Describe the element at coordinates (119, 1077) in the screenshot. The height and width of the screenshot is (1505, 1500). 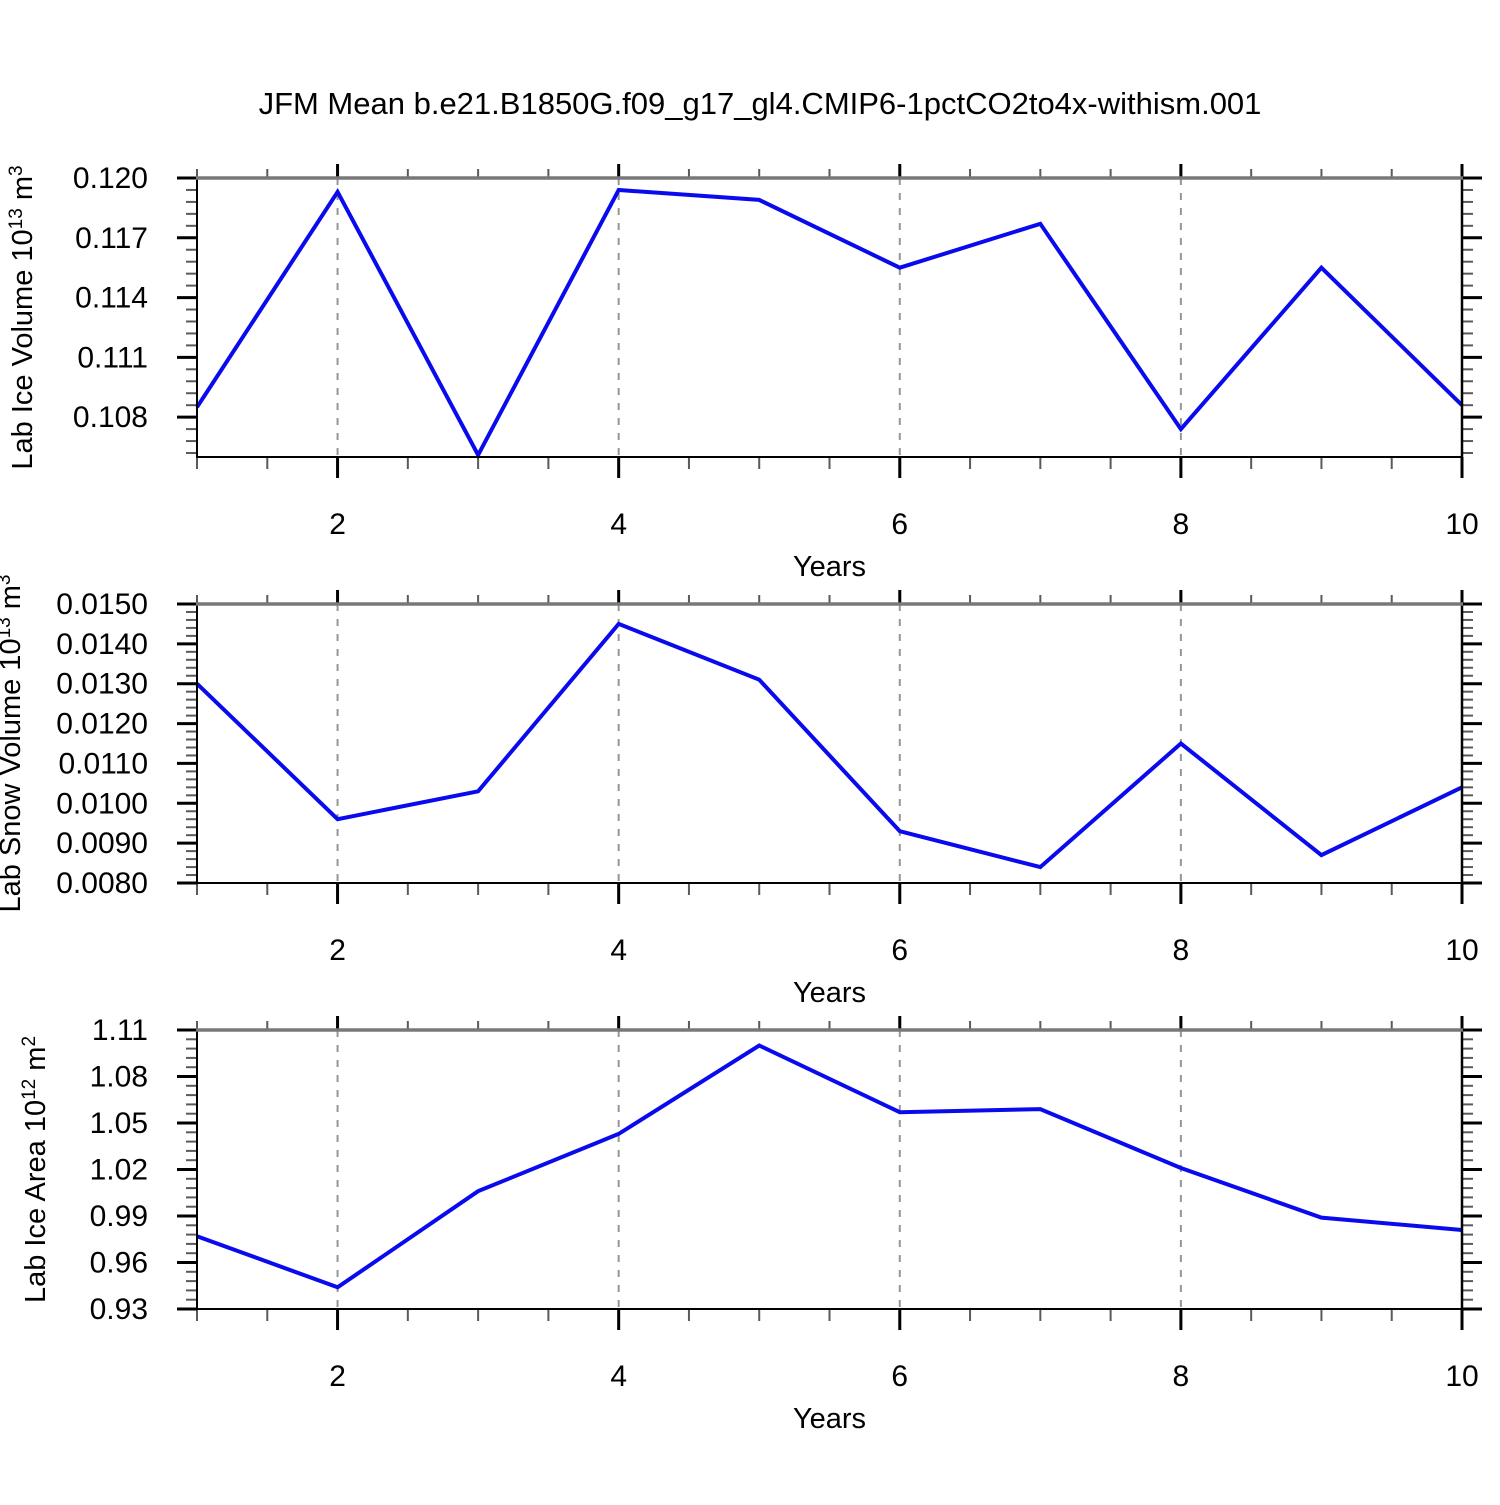
I see `y-tick-label: 1.08` at that location.